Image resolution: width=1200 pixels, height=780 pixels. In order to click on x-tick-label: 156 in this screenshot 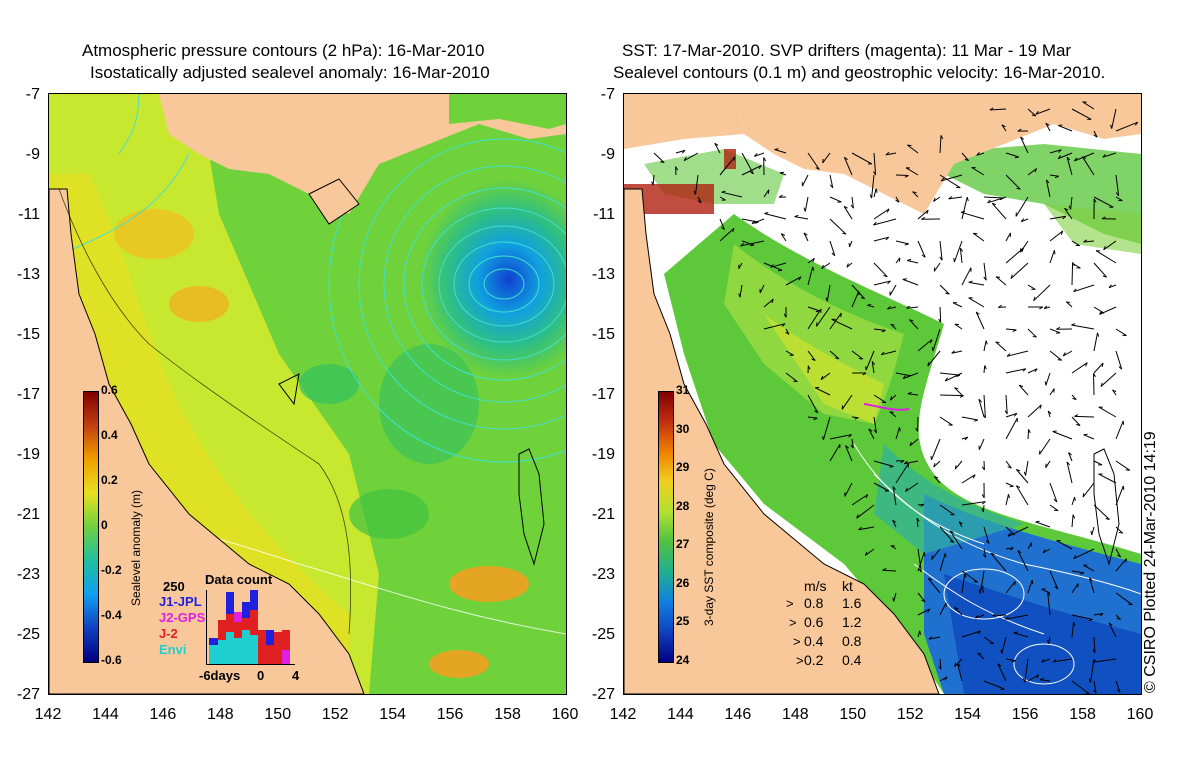, I will do `click(1025, 714)`.